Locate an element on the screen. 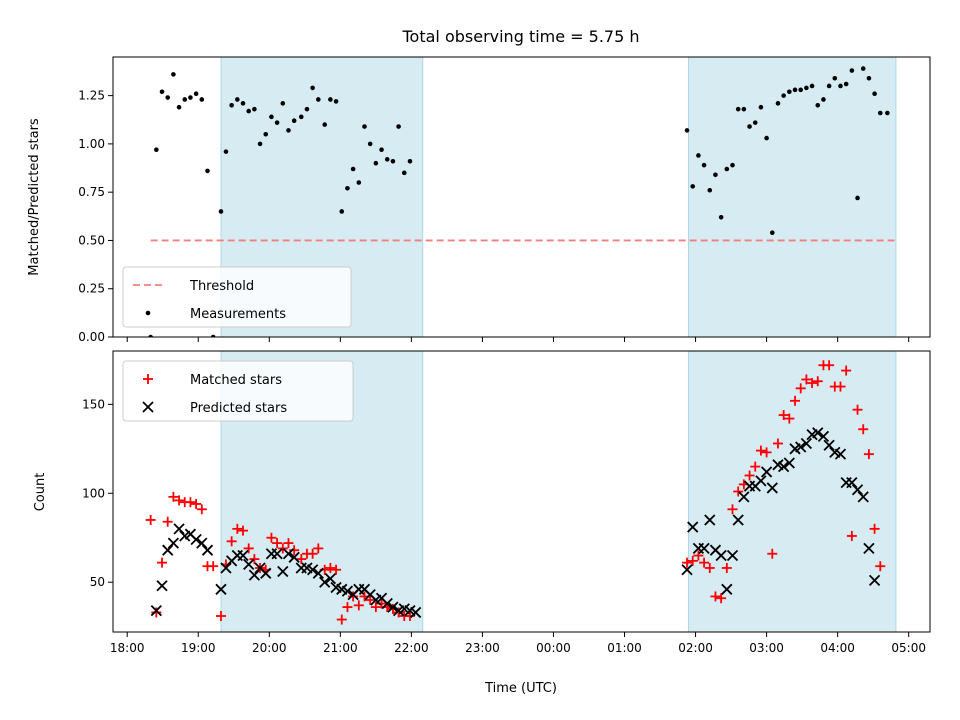  x-tick-label: 23:00 is located at coordinates (482, 648).